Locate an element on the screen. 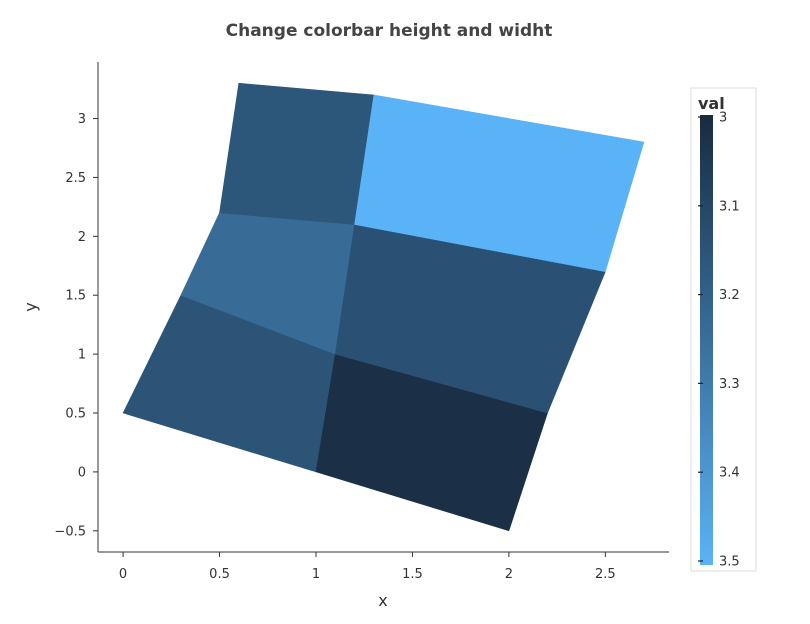  y-tick-label: 3 is located at coordinates (82, 119).